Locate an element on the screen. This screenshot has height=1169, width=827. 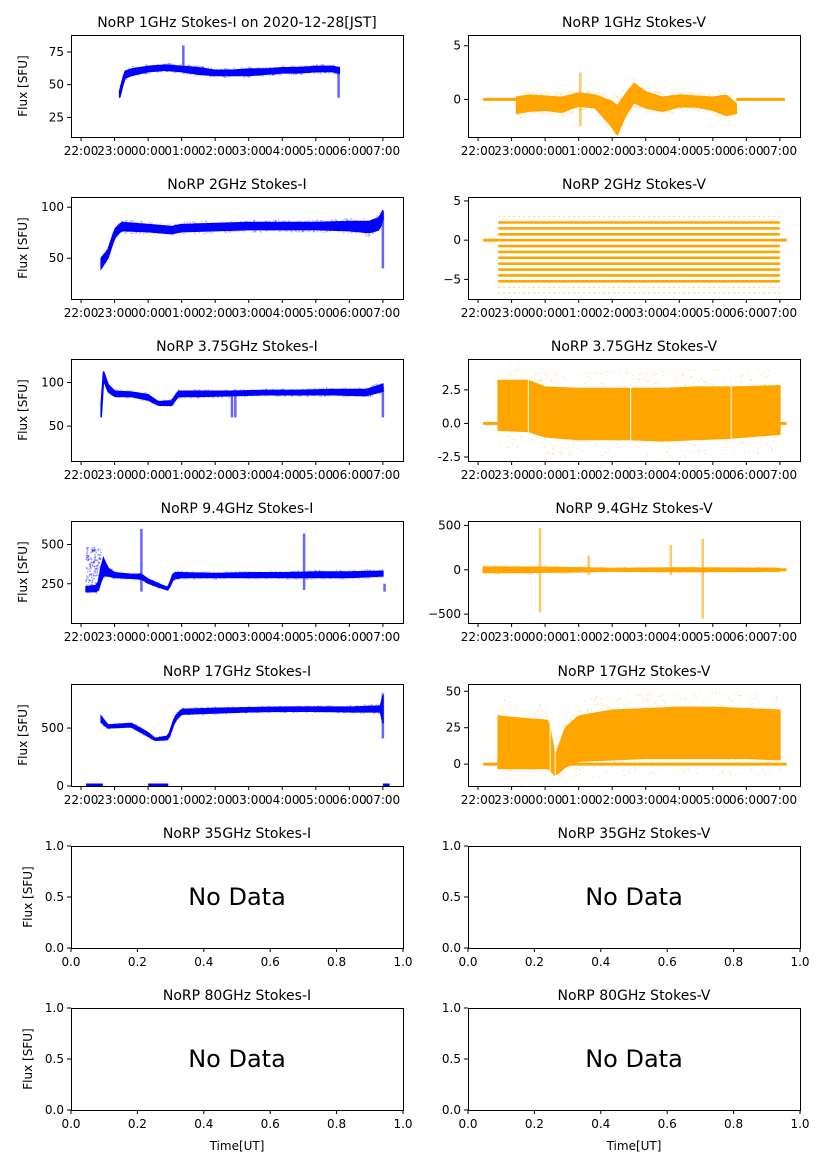
x-tick-label: 23:00 is located at coordinates (114, 800).